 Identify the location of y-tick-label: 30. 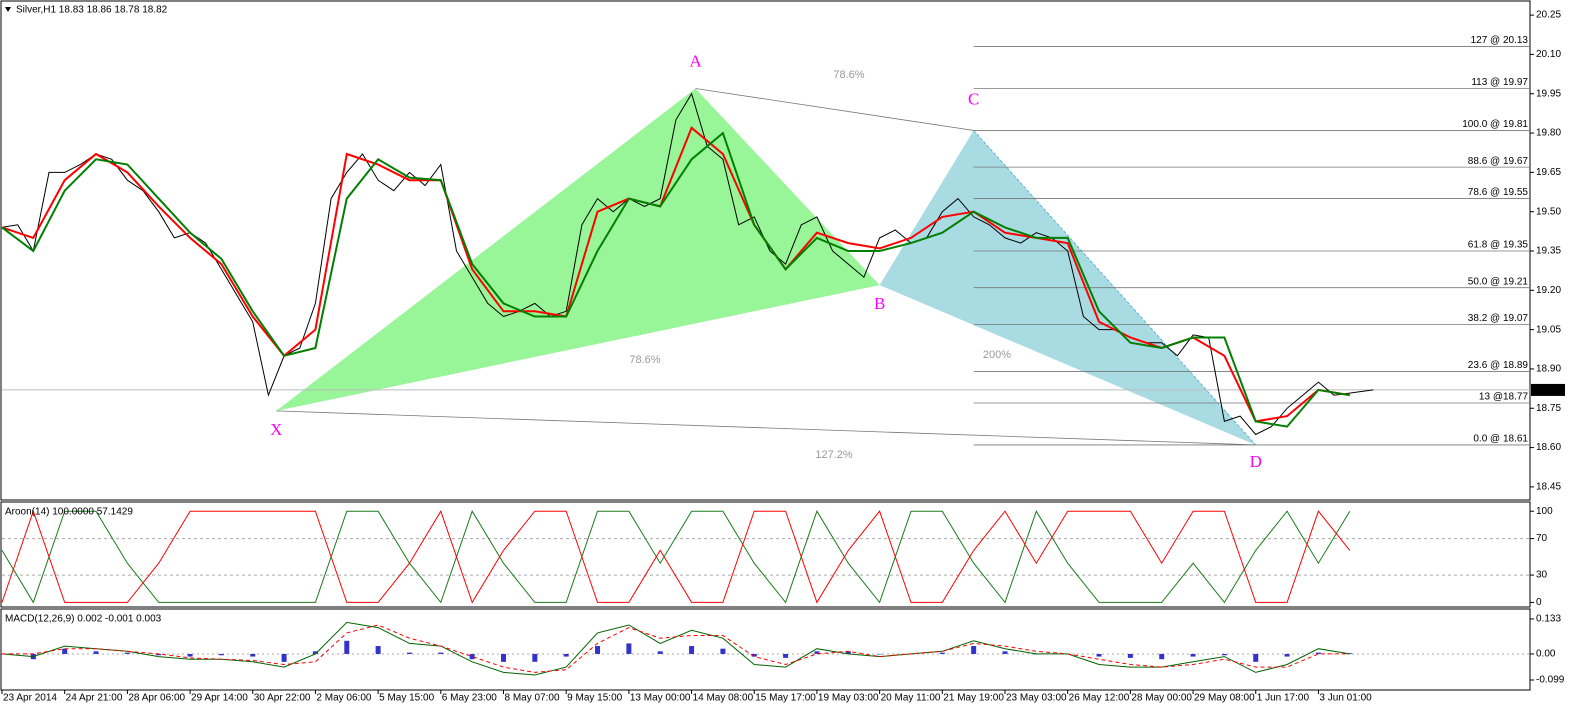
(1542, 575).